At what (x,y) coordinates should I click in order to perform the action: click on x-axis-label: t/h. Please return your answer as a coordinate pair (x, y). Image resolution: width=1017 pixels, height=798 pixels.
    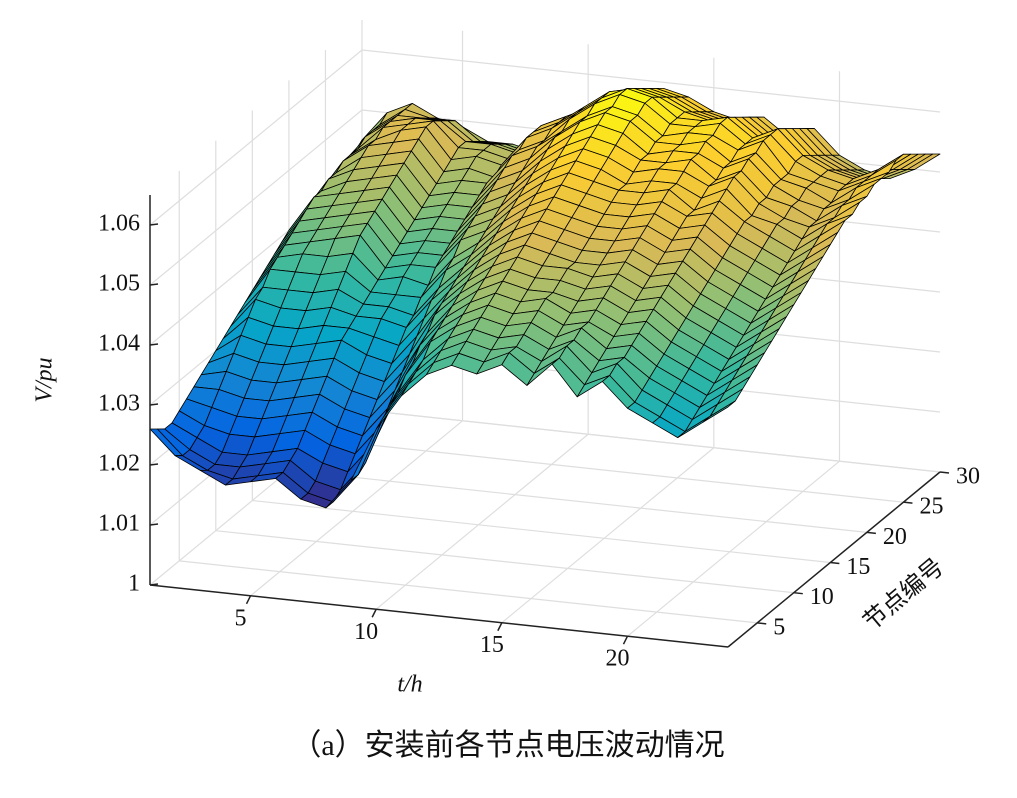
    Looking at the image, I should click on (409, 685).